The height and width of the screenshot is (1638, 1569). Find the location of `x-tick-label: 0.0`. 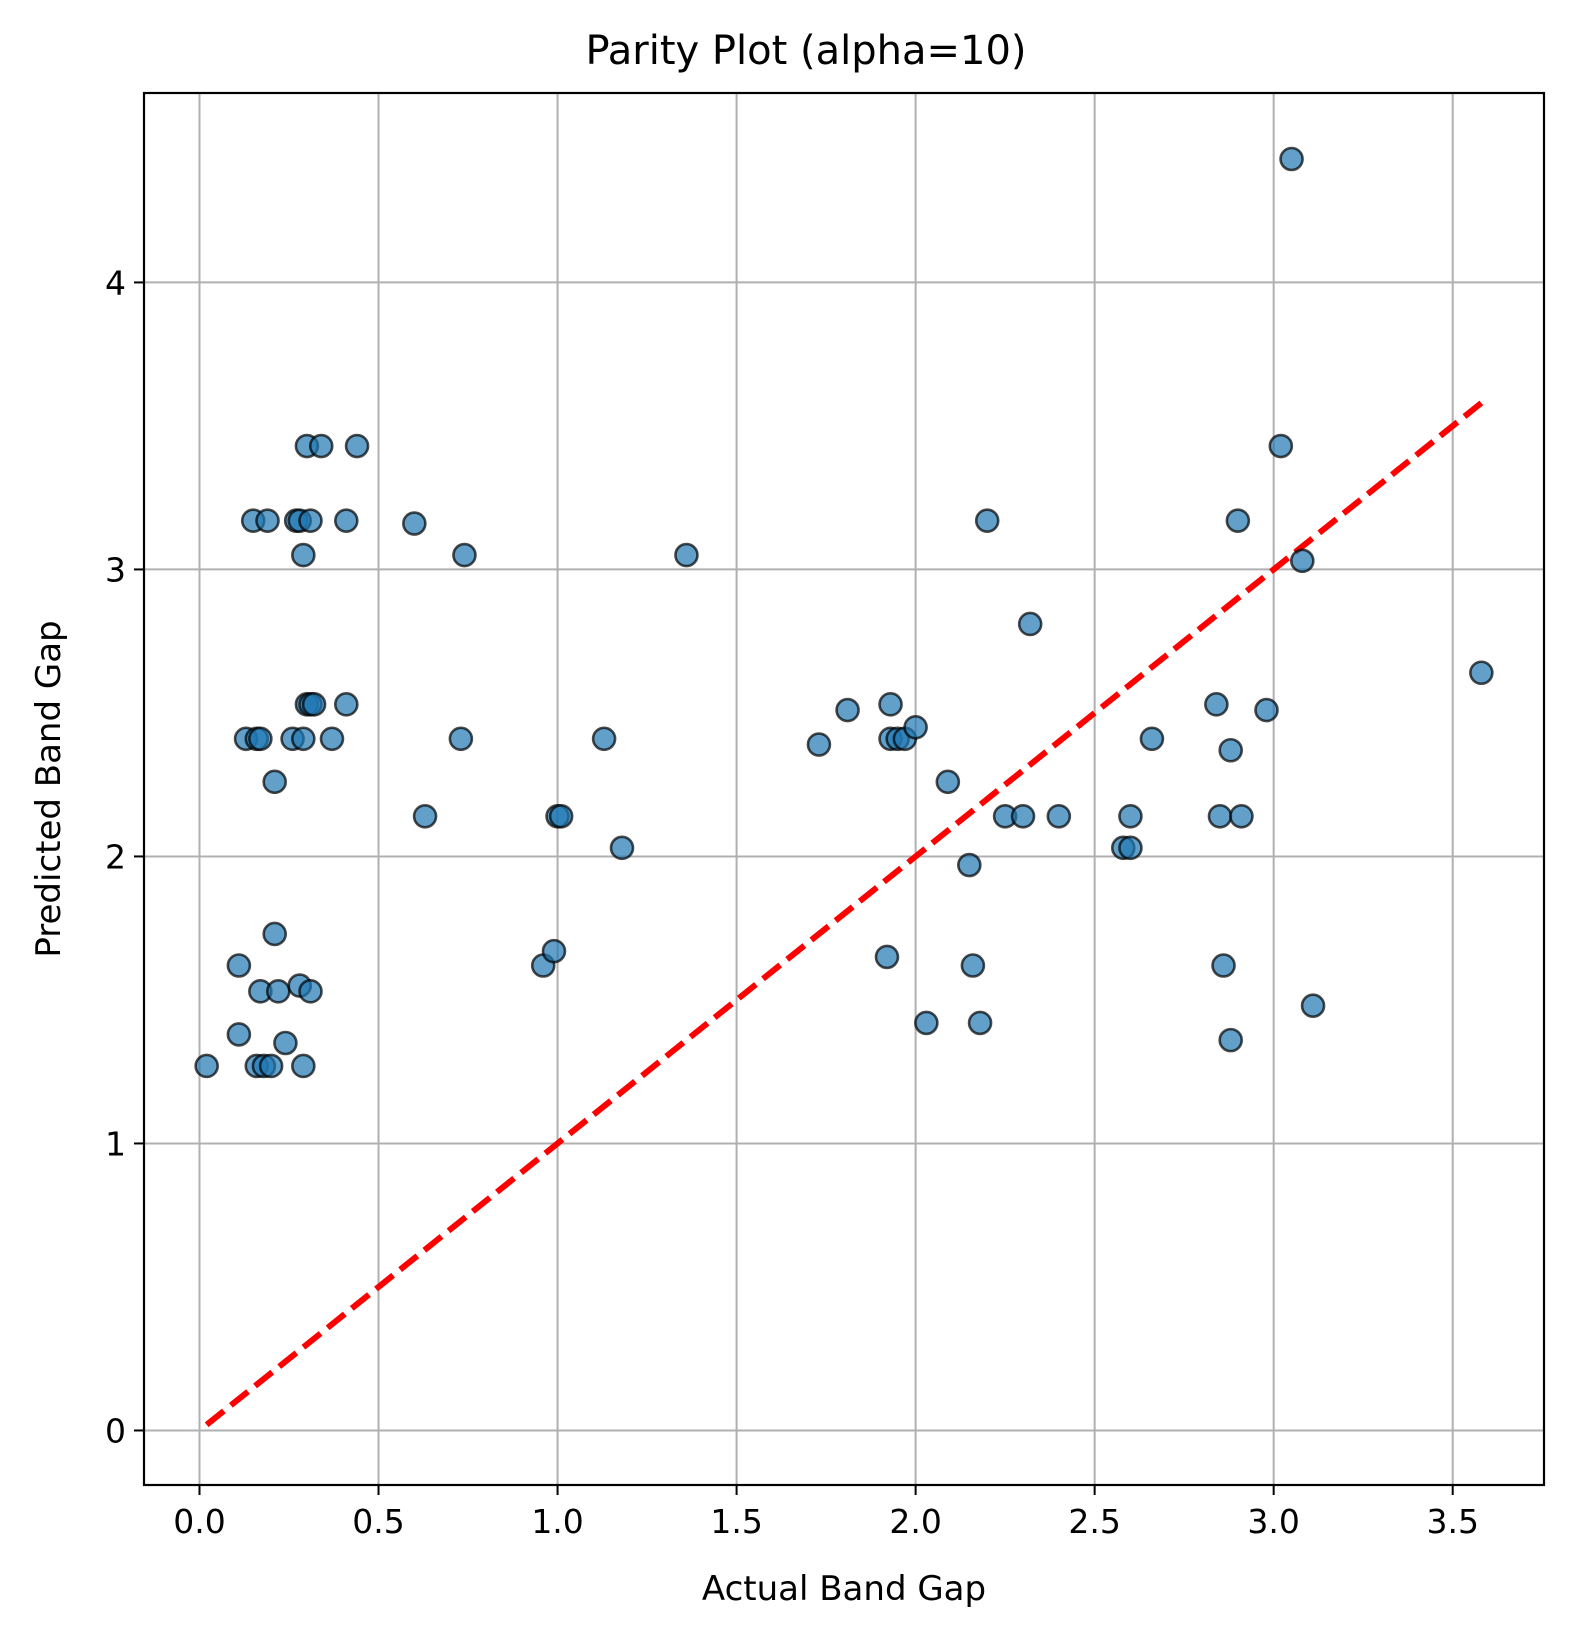

x-tick-label: 0.0 is located at coordinates (199, 1521).